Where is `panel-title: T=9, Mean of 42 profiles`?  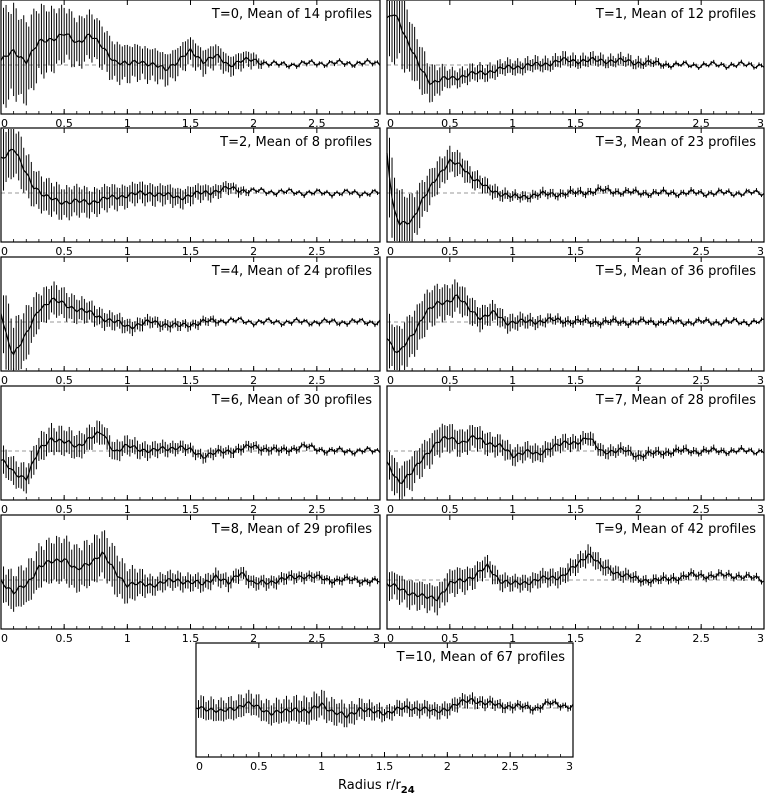 panel-title: T=9, Mean of 42 profiles is located at coordinates (675, 529).